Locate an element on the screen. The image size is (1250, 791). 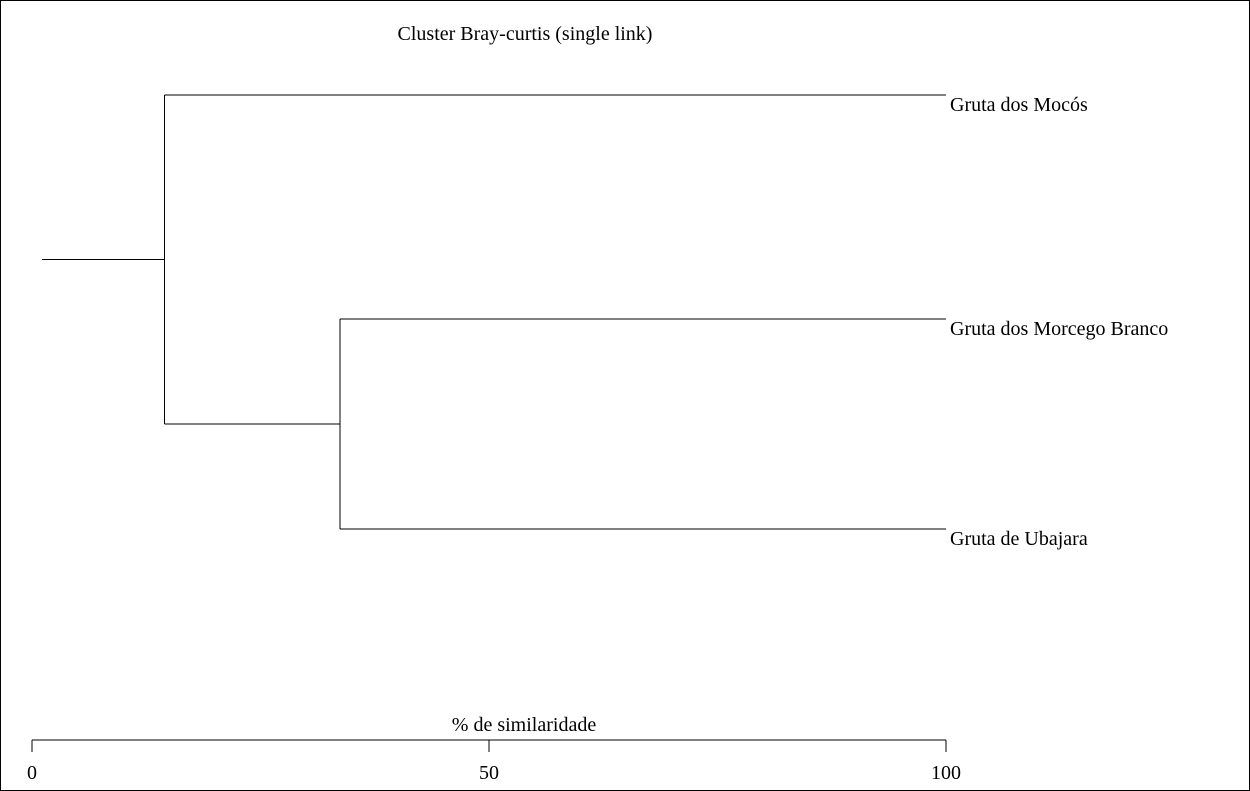
similarity-axis: 0 50 100 is located at coordinates (494, 761).